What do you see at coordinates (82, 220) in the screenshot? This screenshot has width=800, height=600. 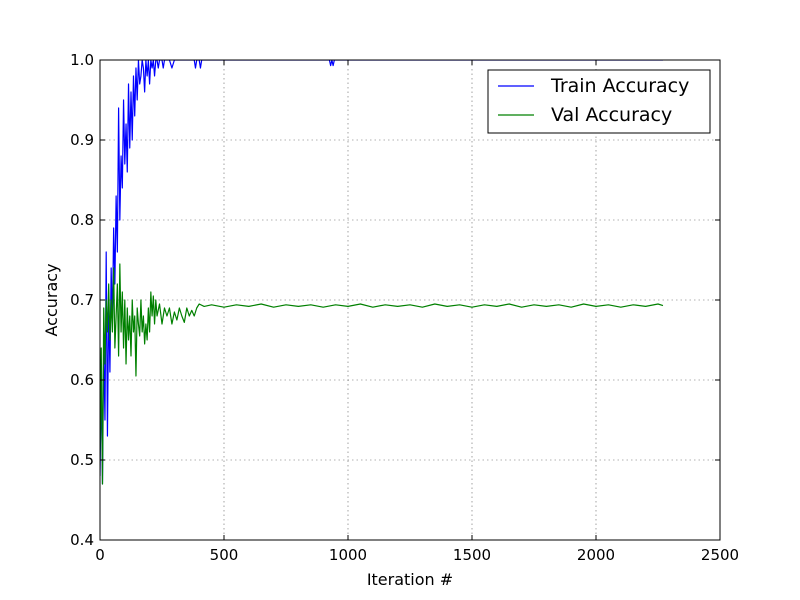 I see `y-tick-label: 0.8` at bounding box center [82, 220].